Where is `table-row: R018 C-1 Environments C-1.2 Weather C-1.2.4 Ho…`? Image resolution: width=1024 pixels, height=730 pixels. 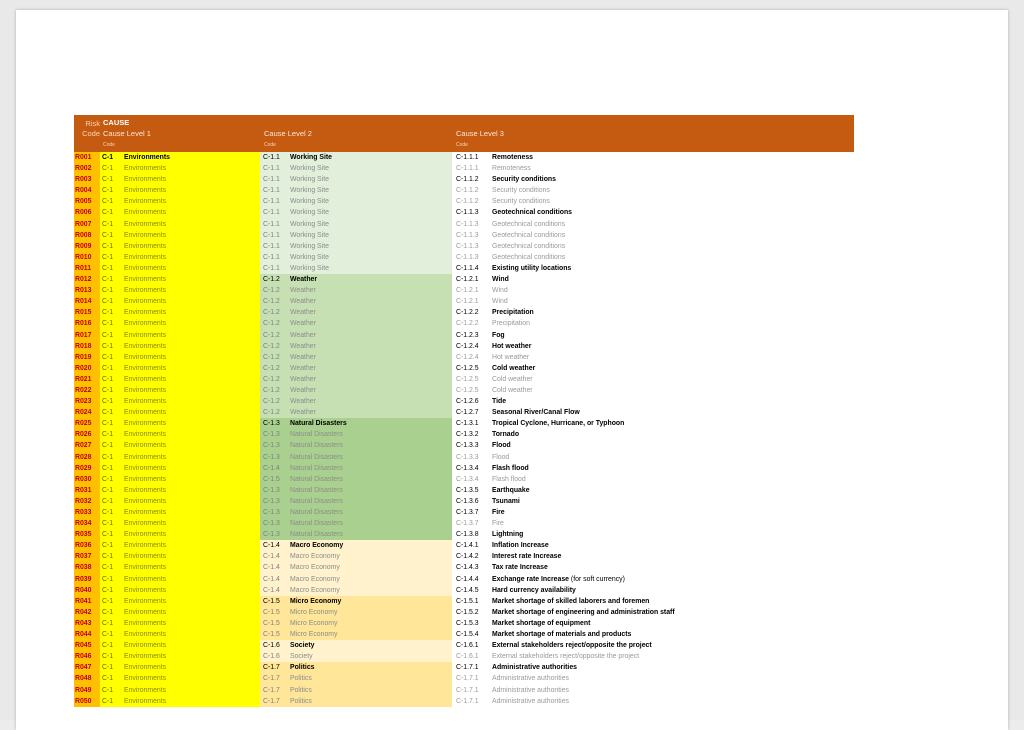 table-row: R018 C-1 Environments C-1.2 Weather C-1.2.4 Ho… is located at coordinates (464, 346).